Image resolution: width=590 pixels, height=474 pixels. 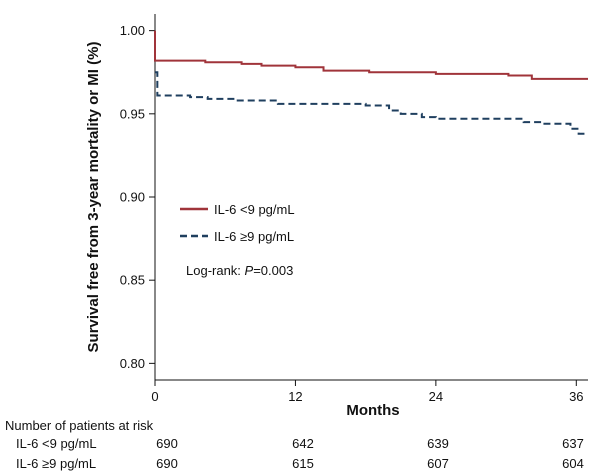 I want to click on risk-row: IL-6 ≥9 pg/mL 690 615 607 604, so click(x=295, y=464).